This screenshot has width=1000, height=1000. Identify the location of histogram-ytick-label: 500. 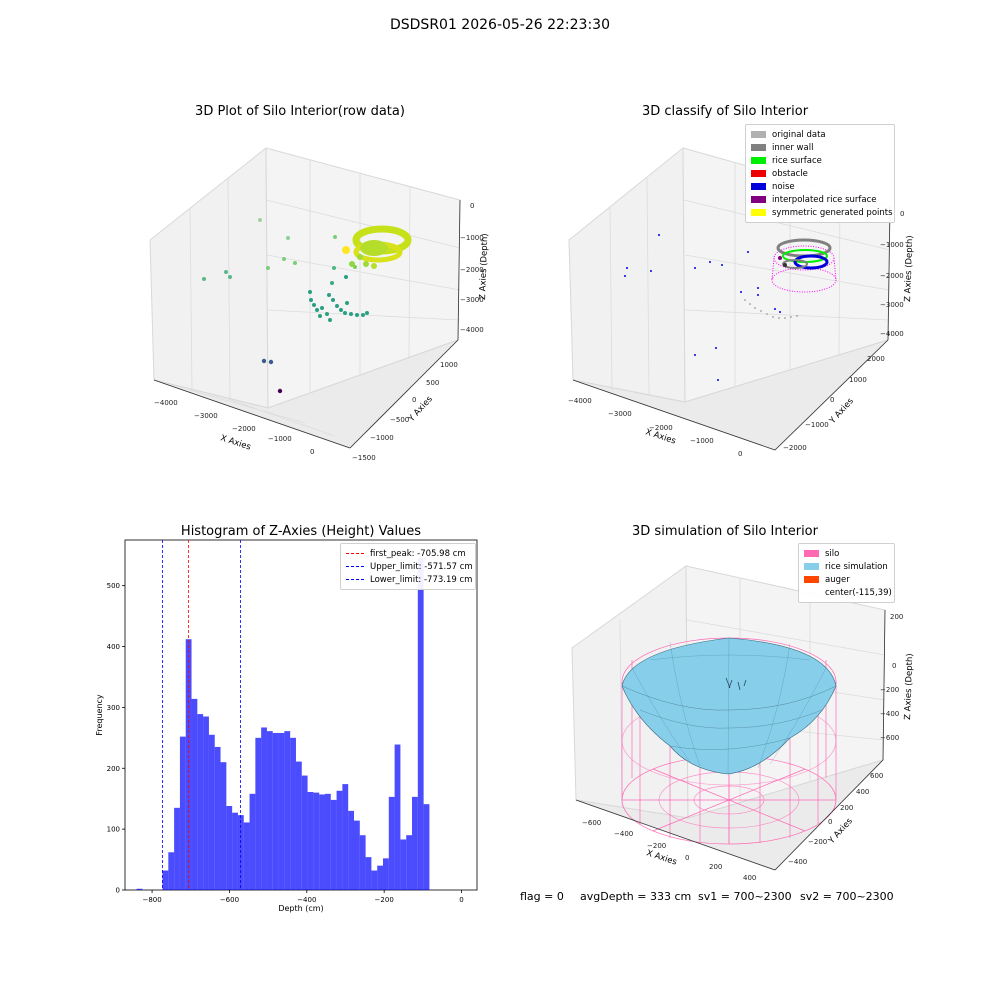
(113, 586).